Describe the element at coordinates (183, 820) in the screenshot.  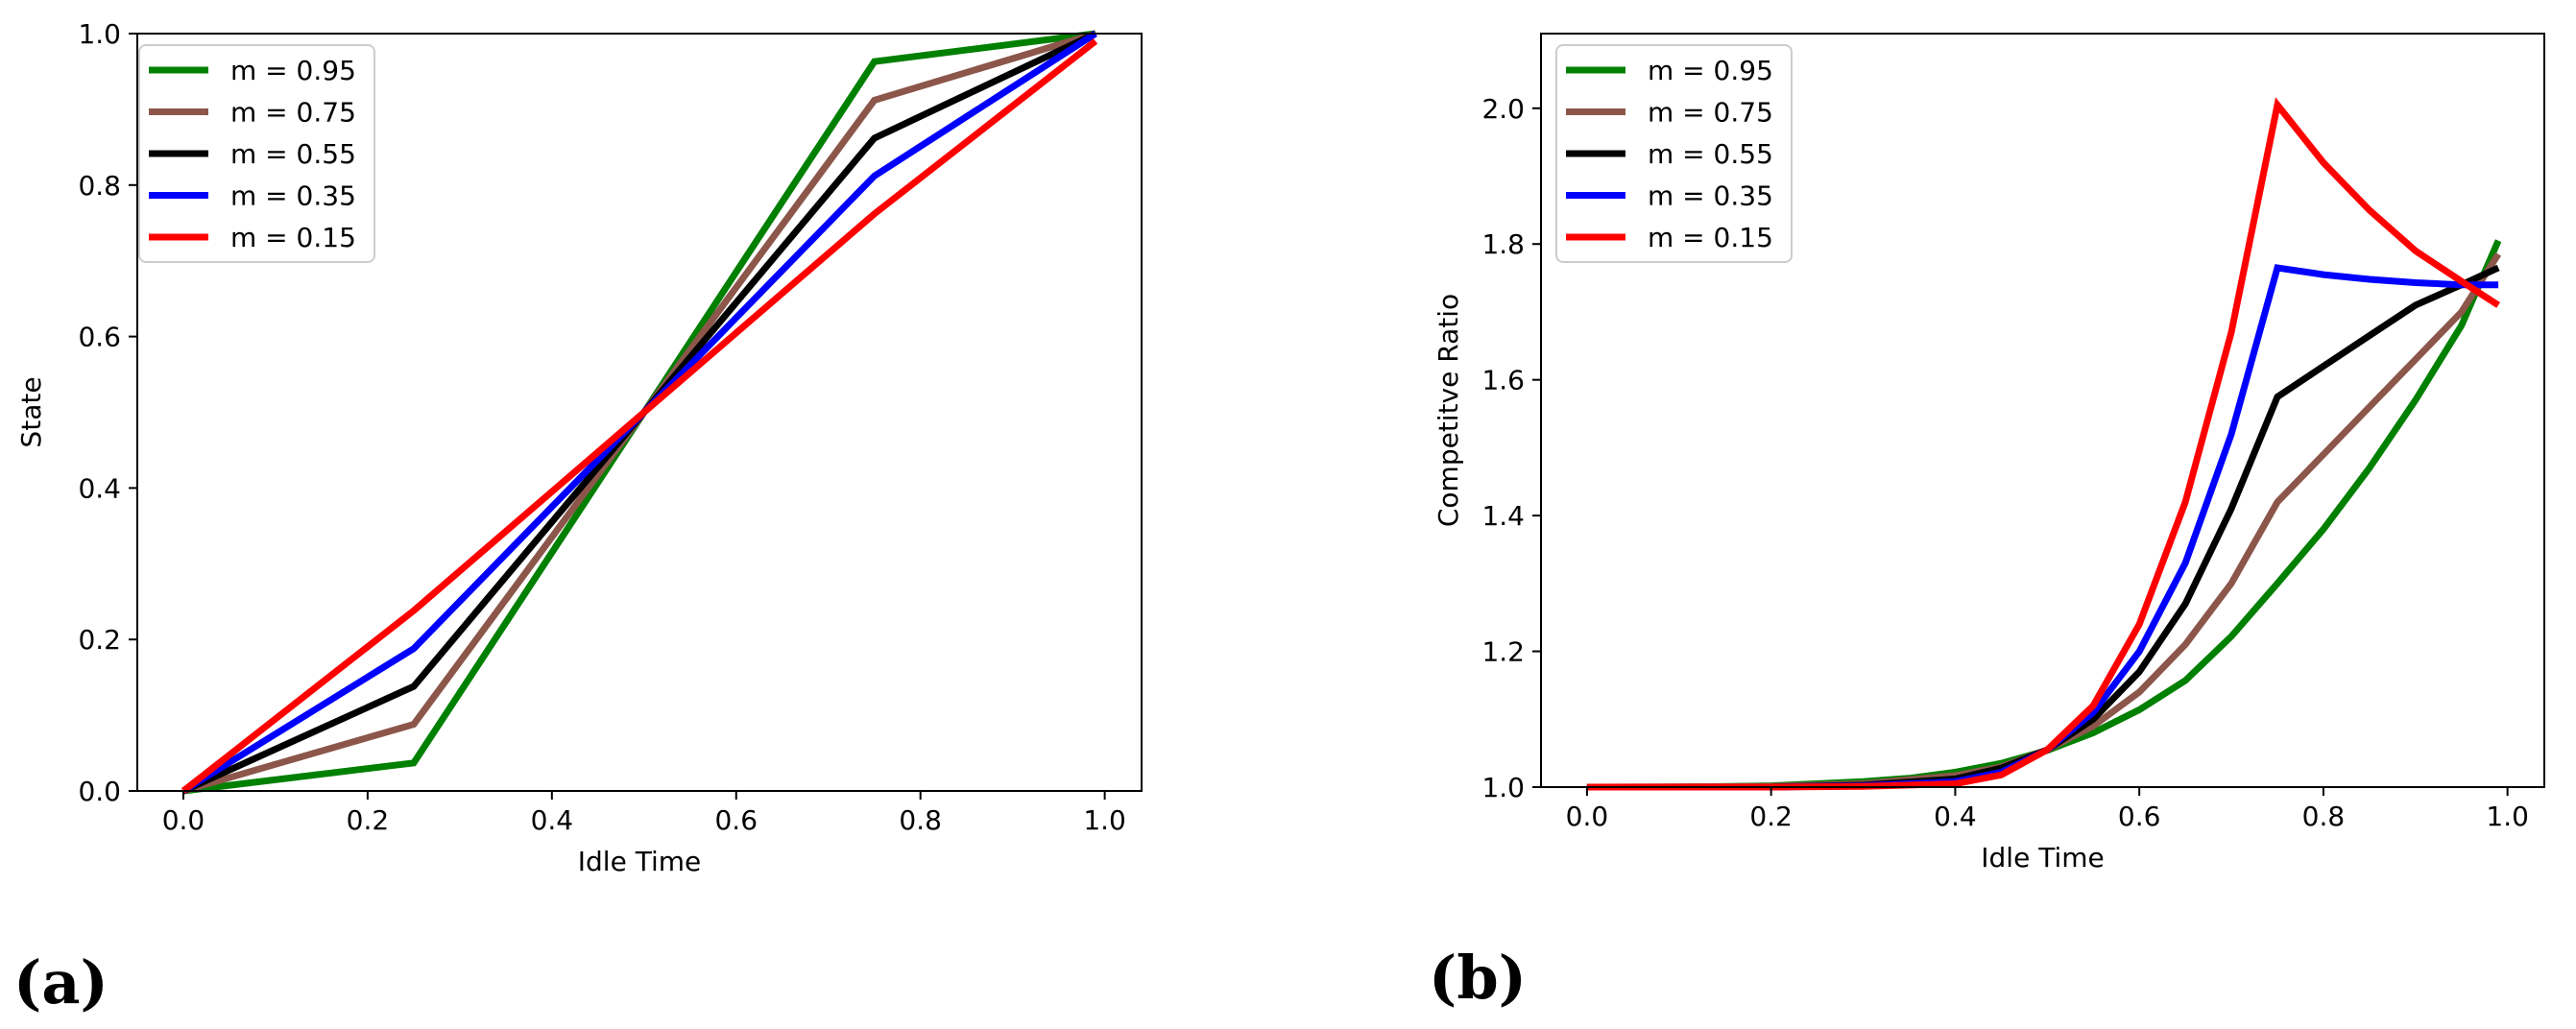
I see `panel-a-x-tick-label: 0.0` at that location.